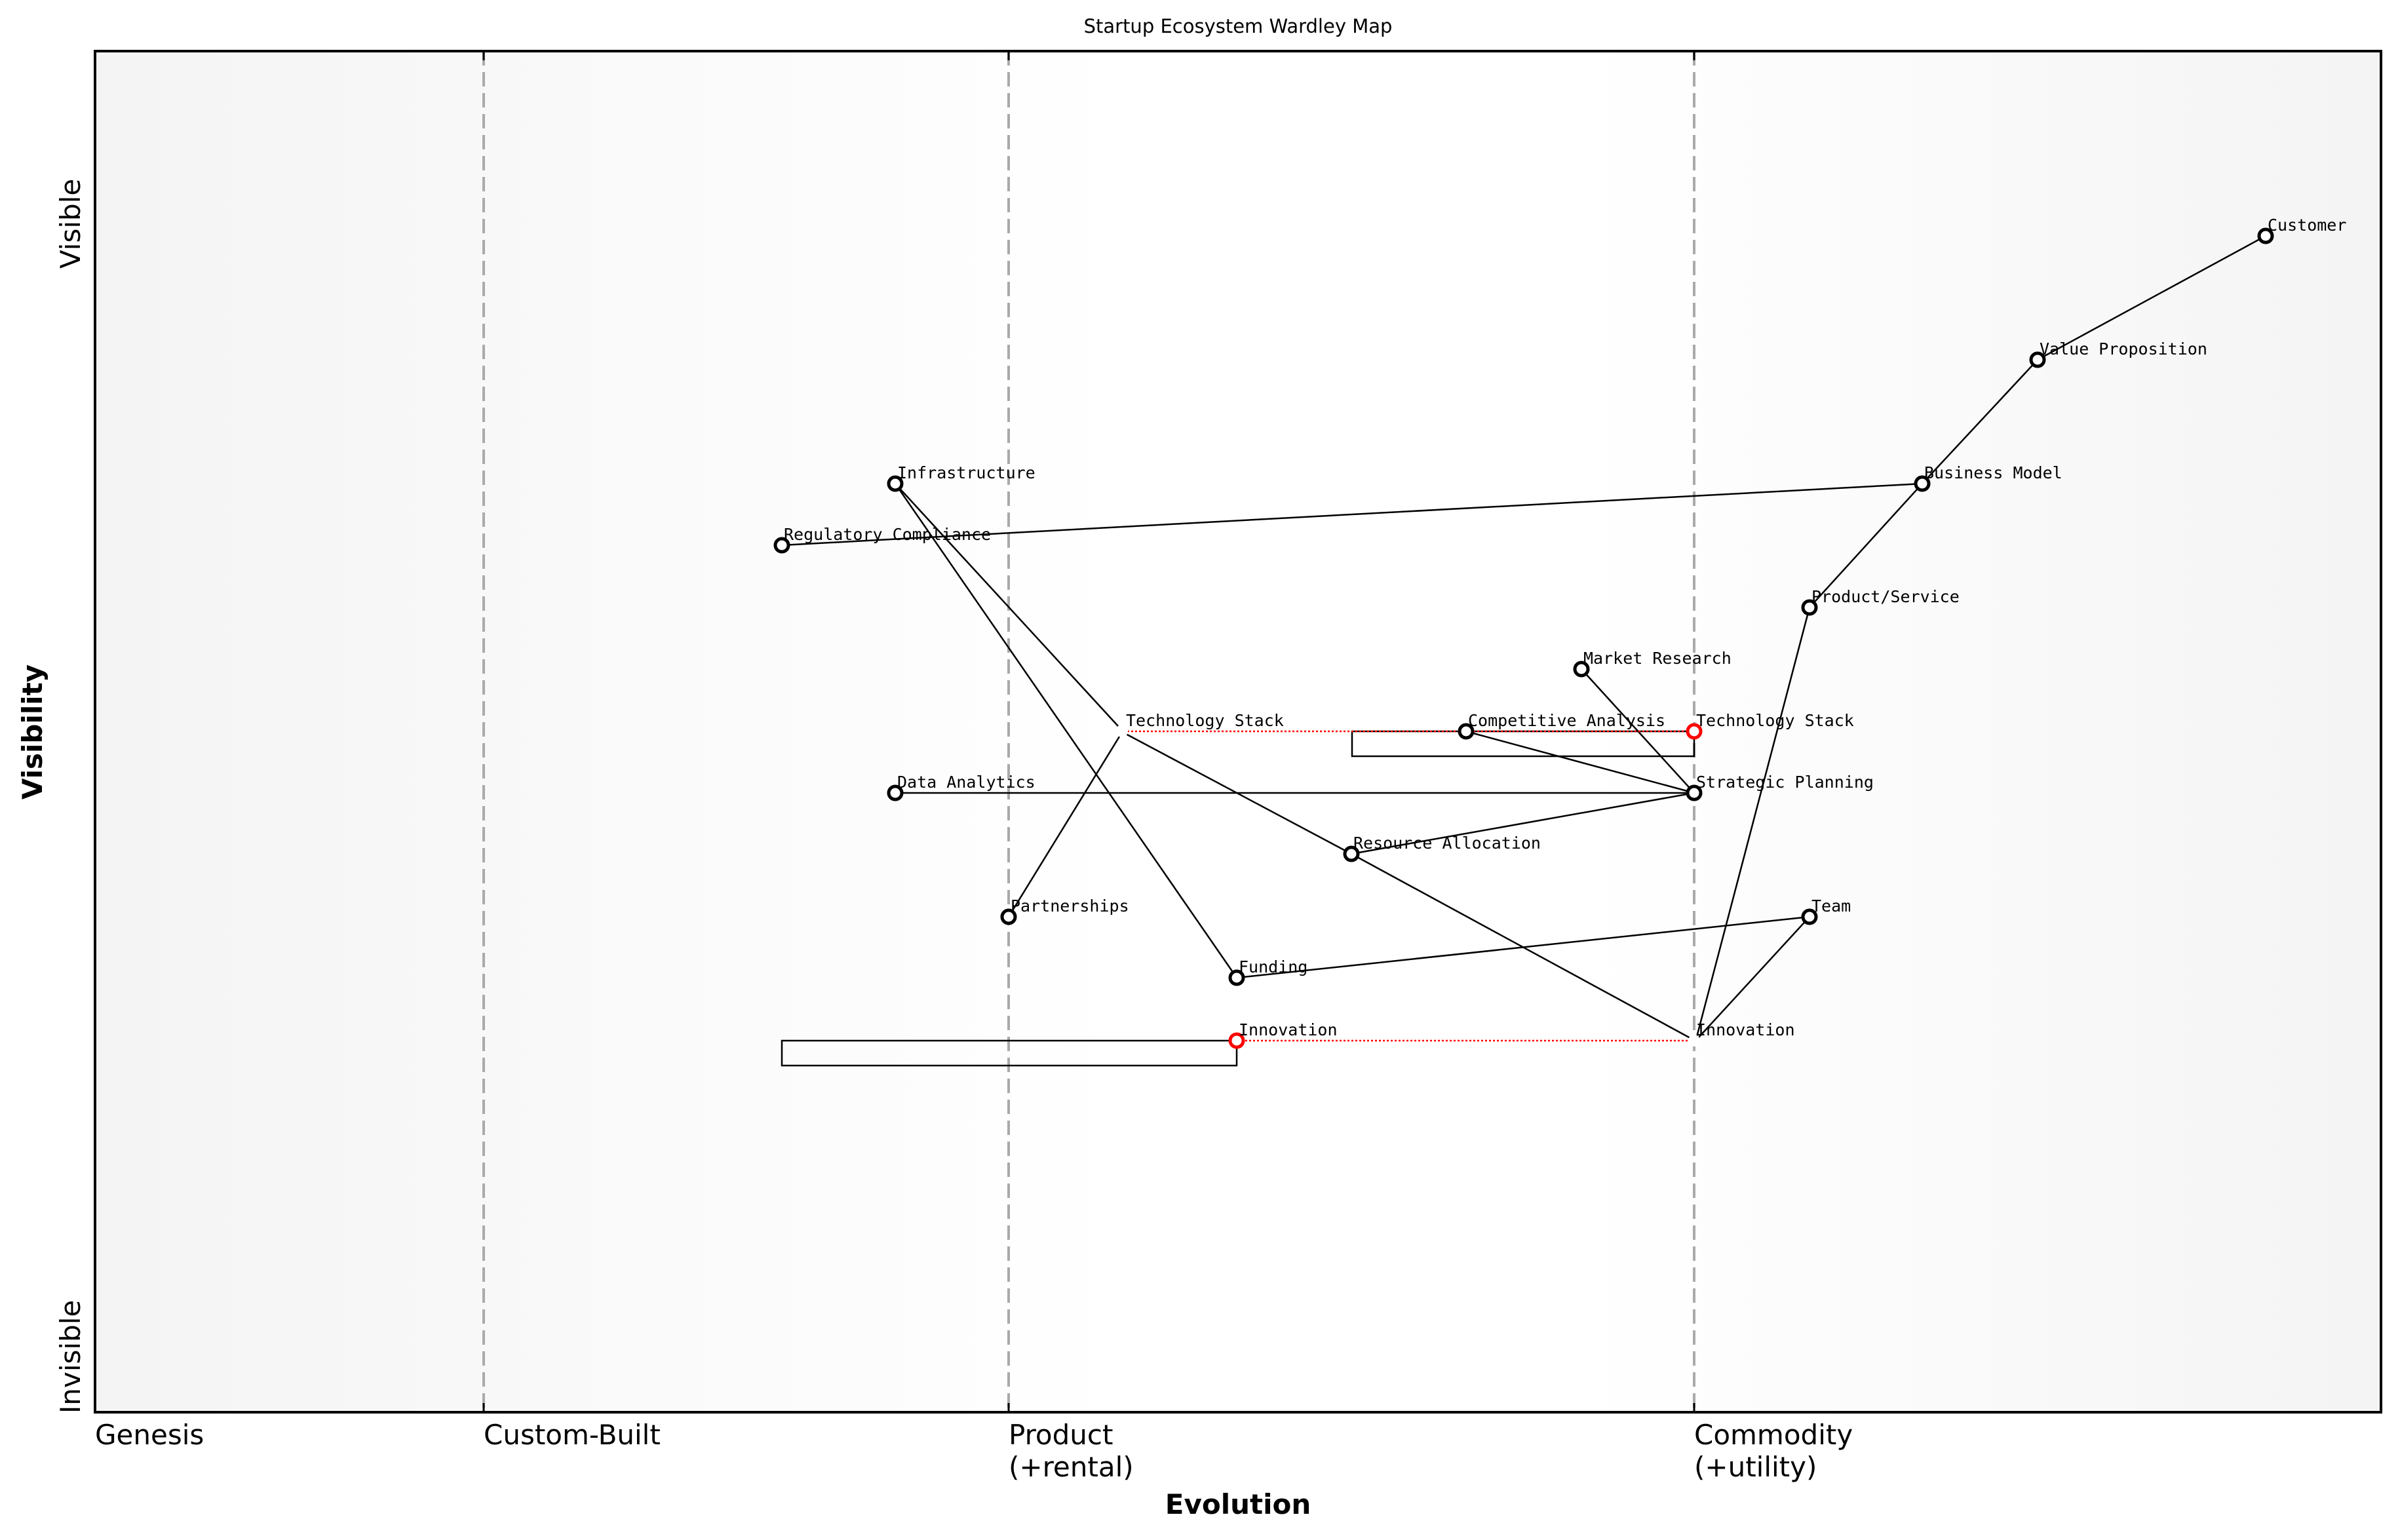 This screenshot has width=2400, height=1540. Describe the element at coordinates (1352, 514) in the screenshot. I see `link-business-model-regulatory-compliance` at that location.